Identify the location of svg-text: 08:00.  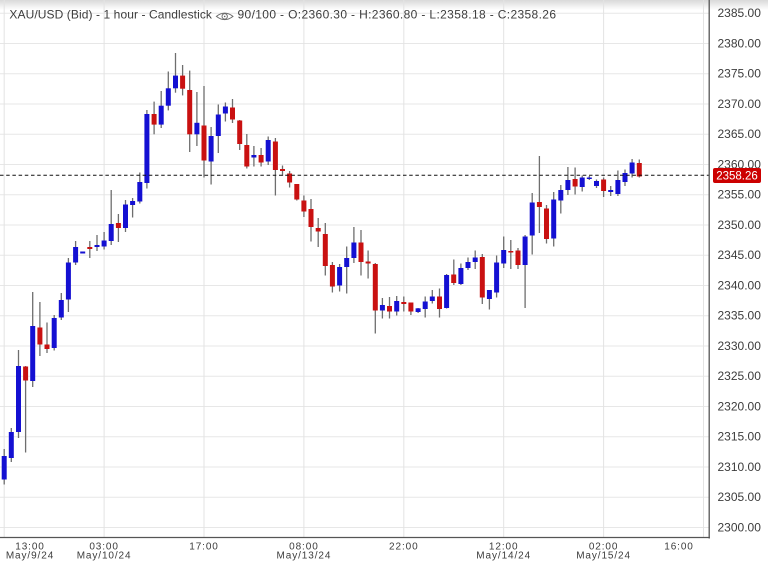
(304, 547).